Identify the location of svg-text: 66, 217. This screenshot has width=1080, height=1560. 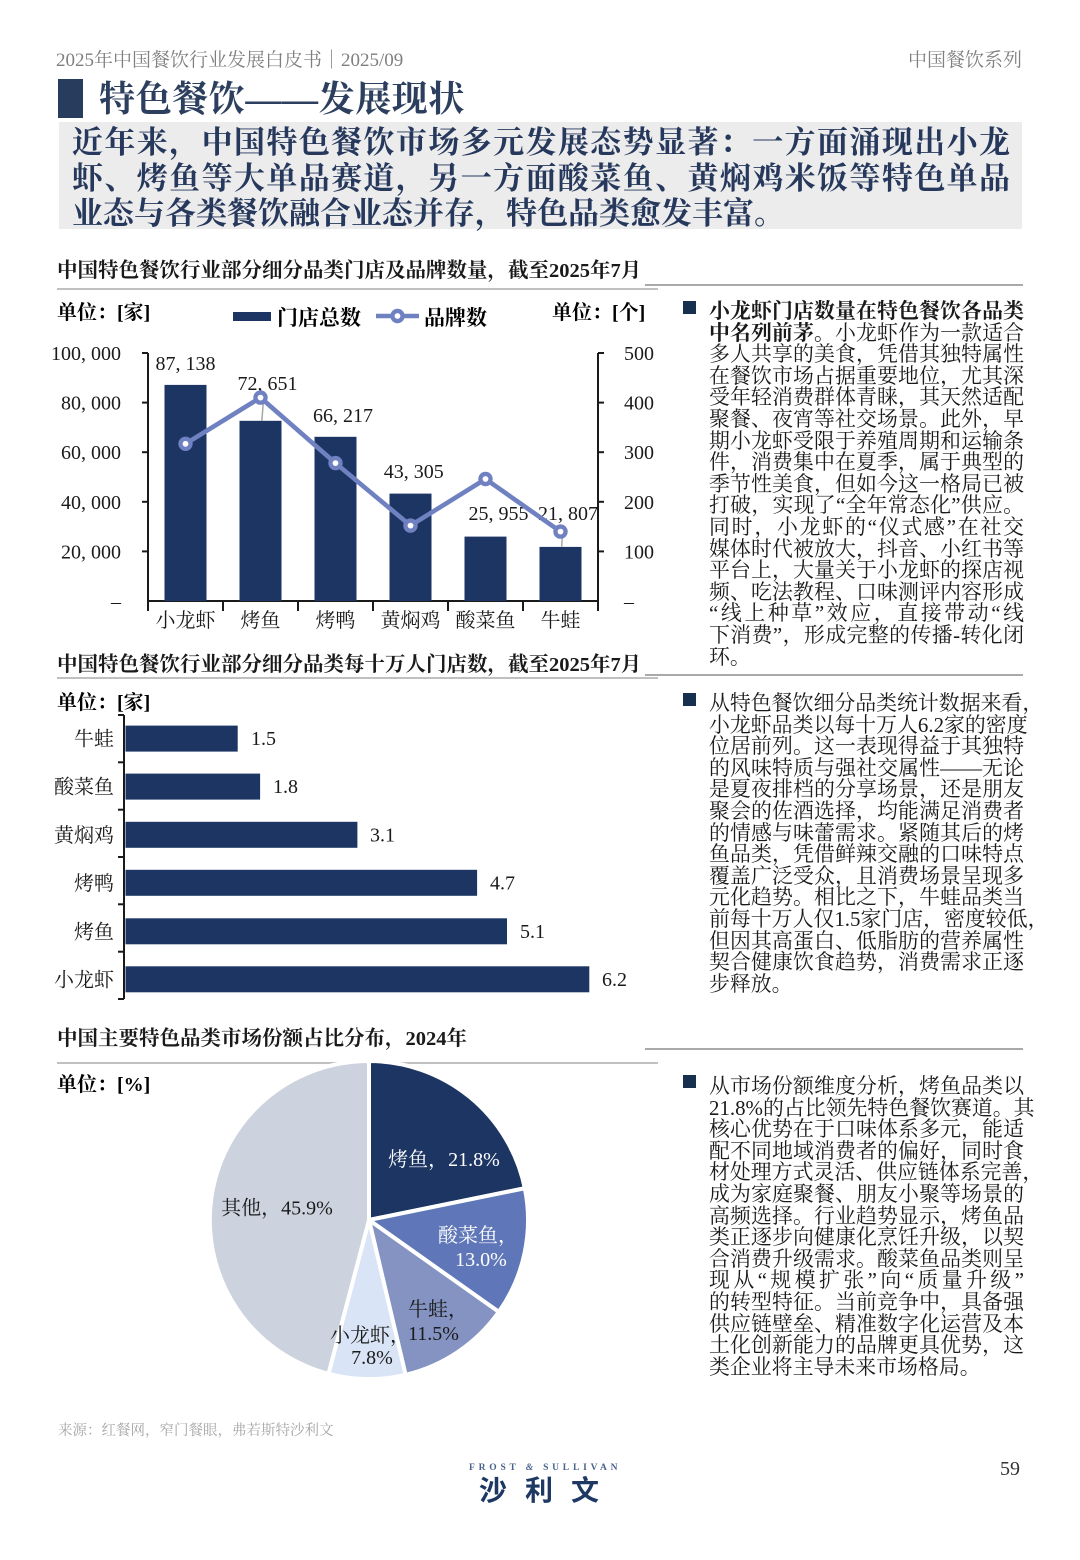
(343, 416).